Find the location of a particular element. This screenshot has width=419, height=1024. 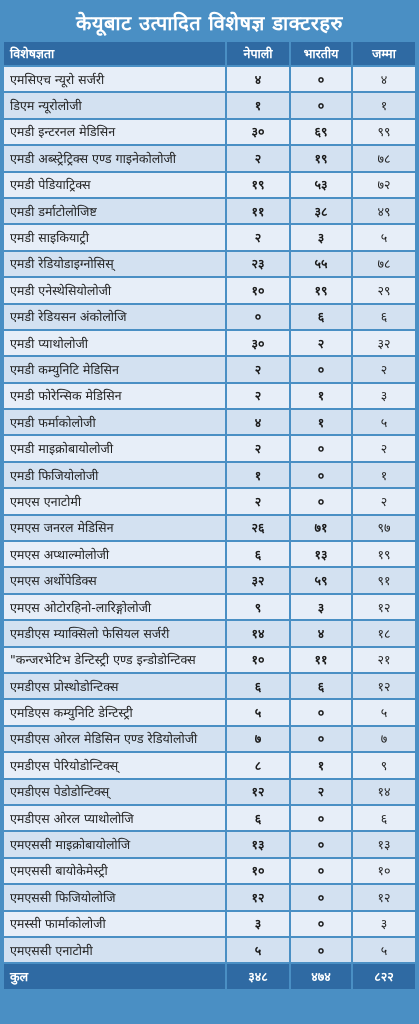

row-total-count: १८ is located at coordinates (383, 634).